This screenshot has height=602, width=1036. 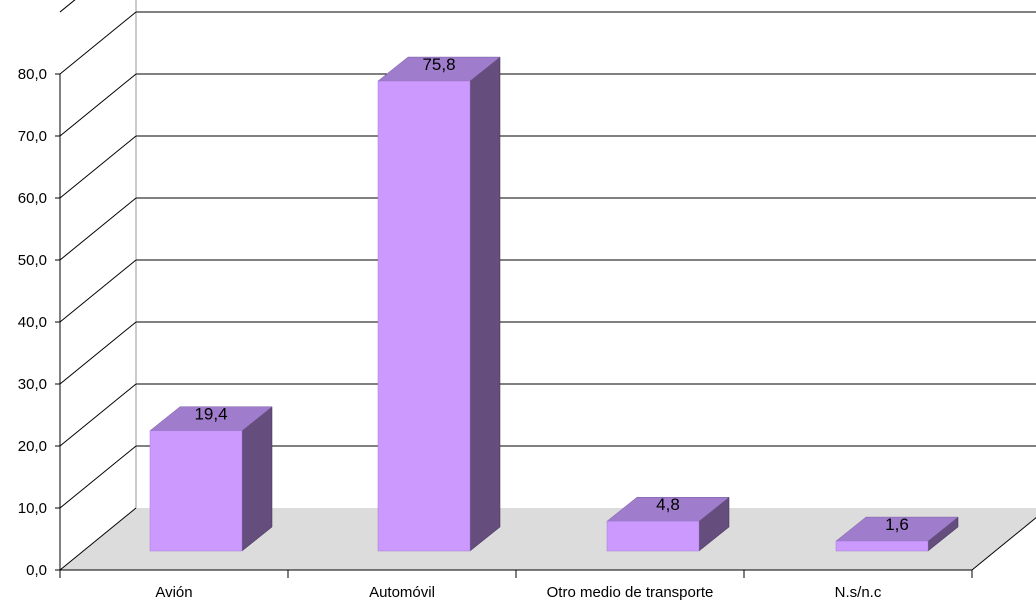 What do you see at coordinates (32, 260) in the screenshot?
I see `y-tick-label: 50,0` at bounding box center [32, 260].